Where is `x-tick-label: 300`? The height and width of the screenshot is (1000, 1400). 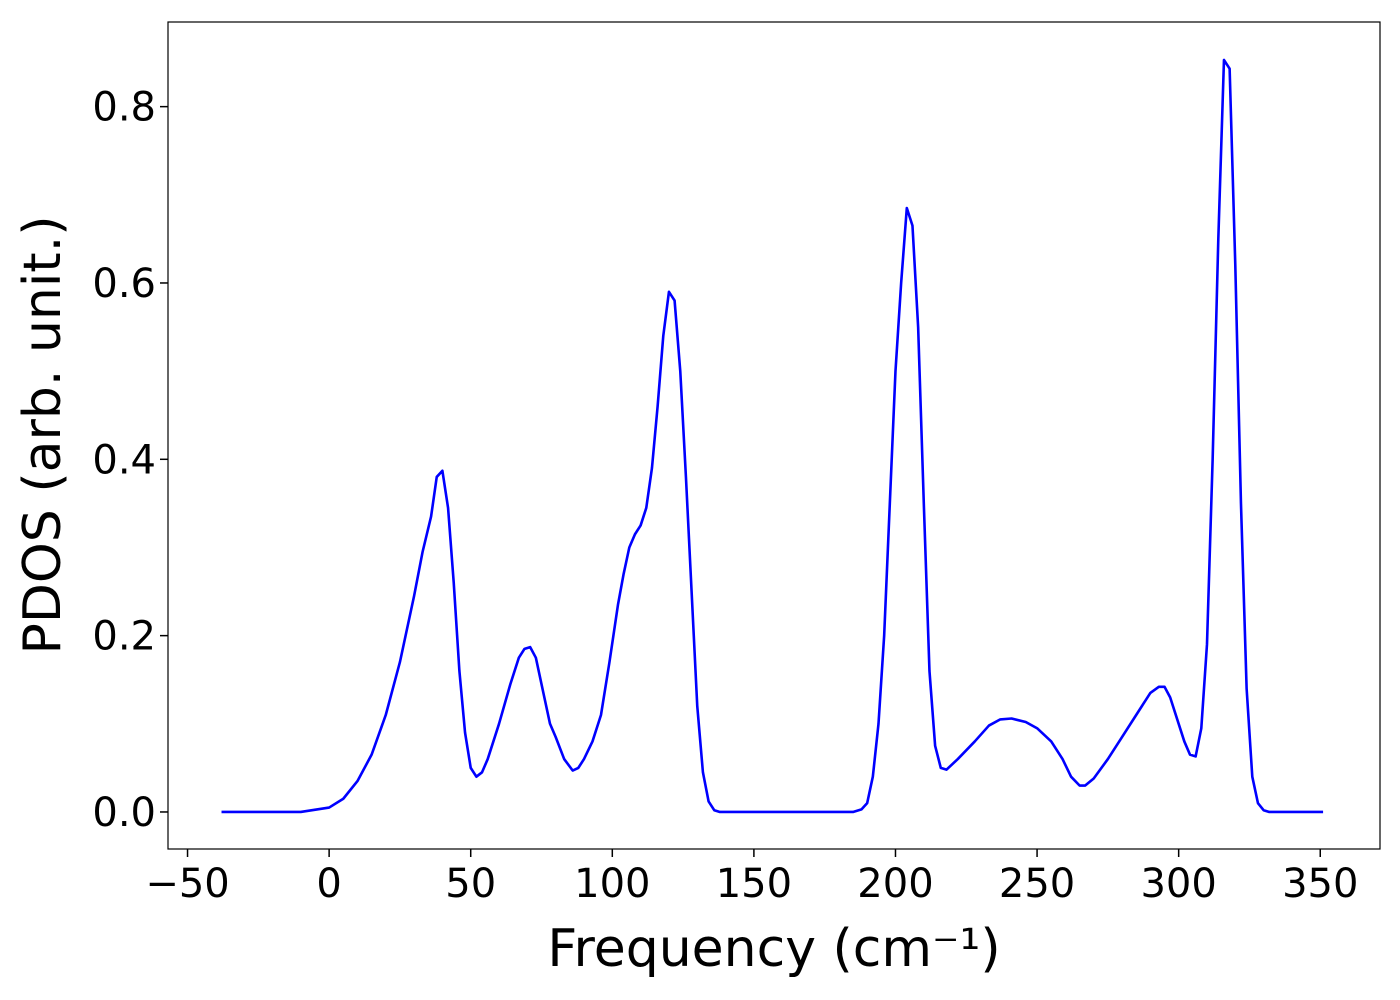
x-tick-label: 300 is located at coordinates (1178, 884).